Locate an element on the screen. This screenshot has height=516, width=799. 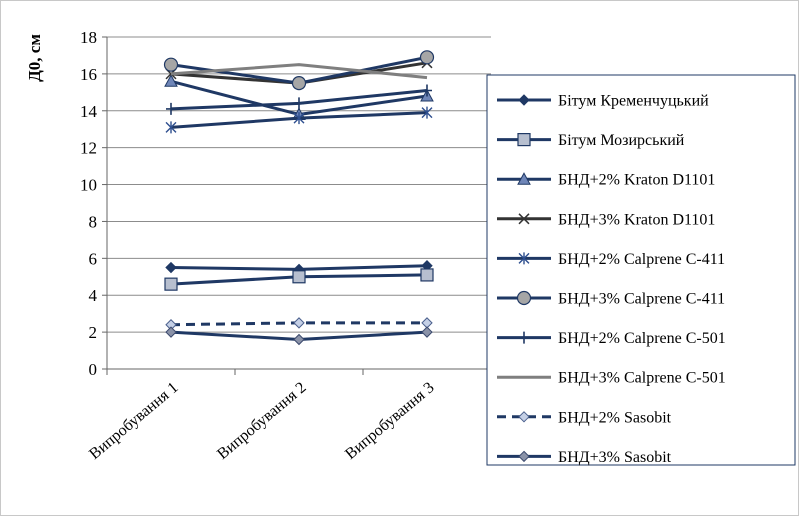
y-tick-label: 16 is located at coordinates (88, 74).